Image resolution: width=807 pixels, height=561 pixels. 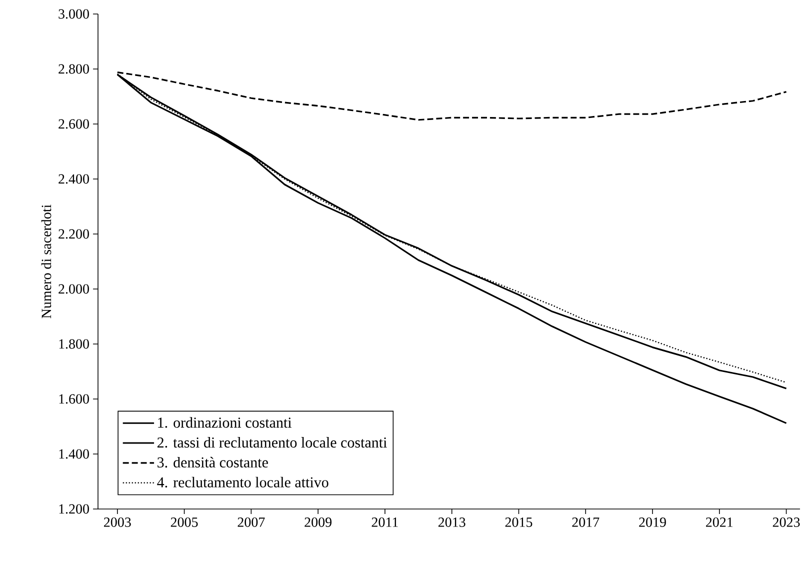 What do you see at coordinates (117, 522) in the screenshot?
I see `x-tick-label: 2003` at bounding box center [117, 522].